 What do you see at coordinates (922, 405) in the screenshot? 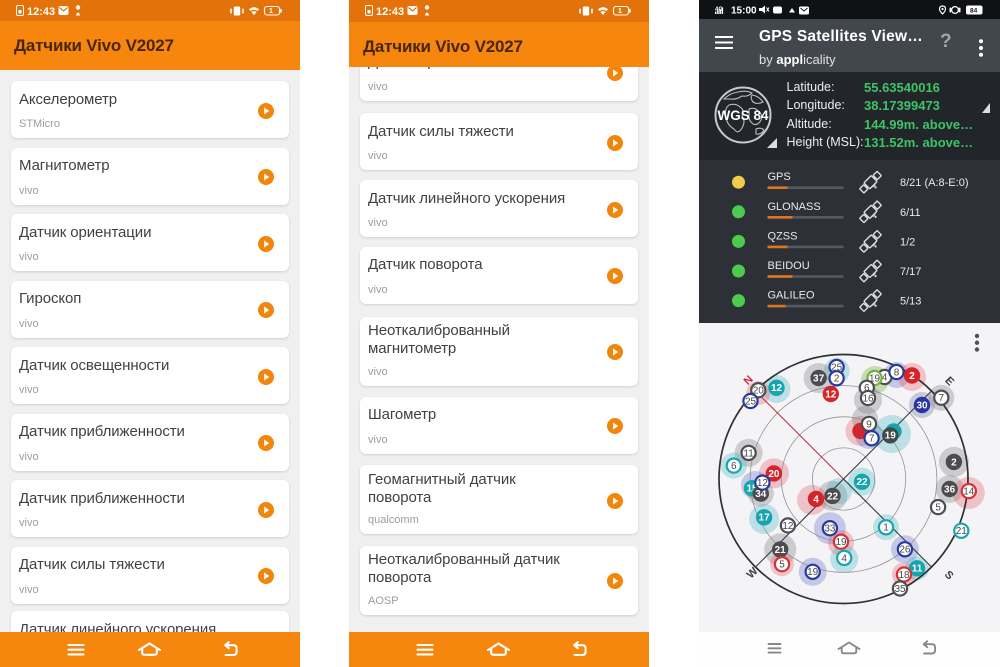
I see `svg-text: 30` at bounding box center [922, 405].